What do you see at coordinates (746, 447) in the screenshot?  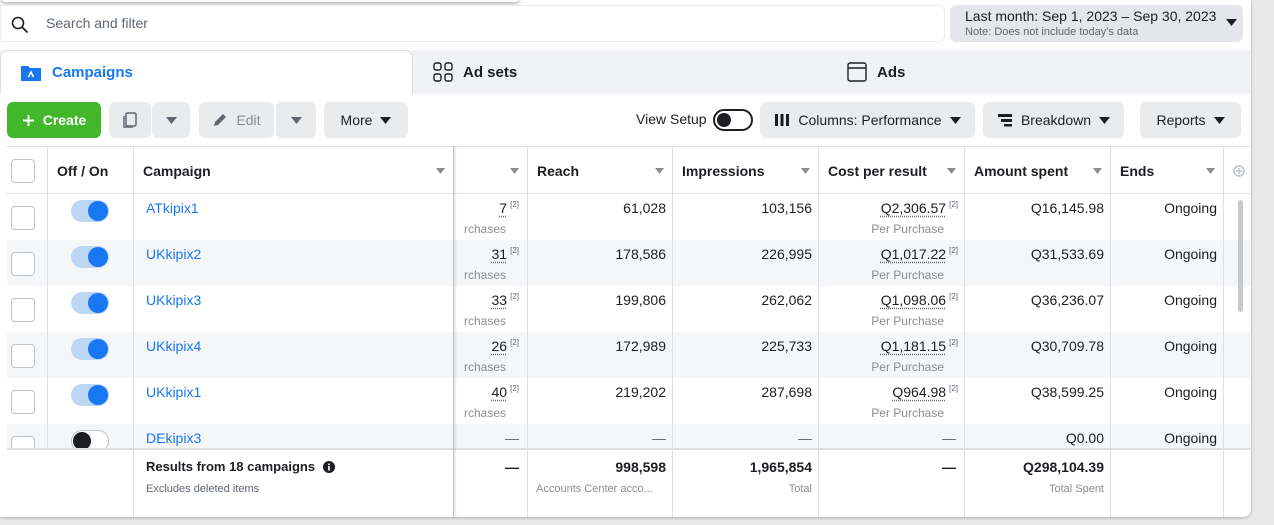 I see `row-impressions-cell: —` at bounding box center [746, 447].